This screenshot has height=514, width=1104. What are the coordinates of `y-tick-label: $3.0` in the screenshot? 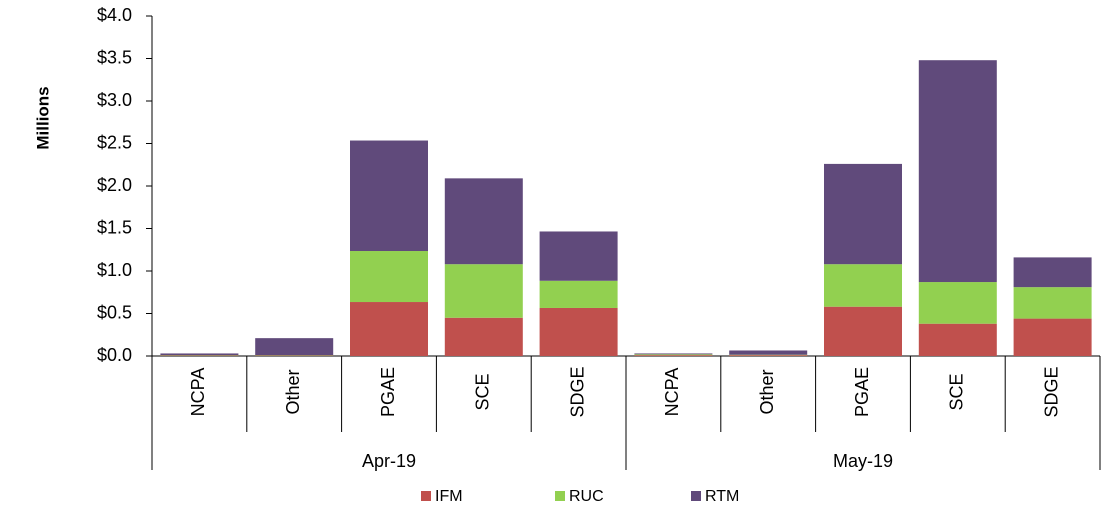 It's located at (114, 100).